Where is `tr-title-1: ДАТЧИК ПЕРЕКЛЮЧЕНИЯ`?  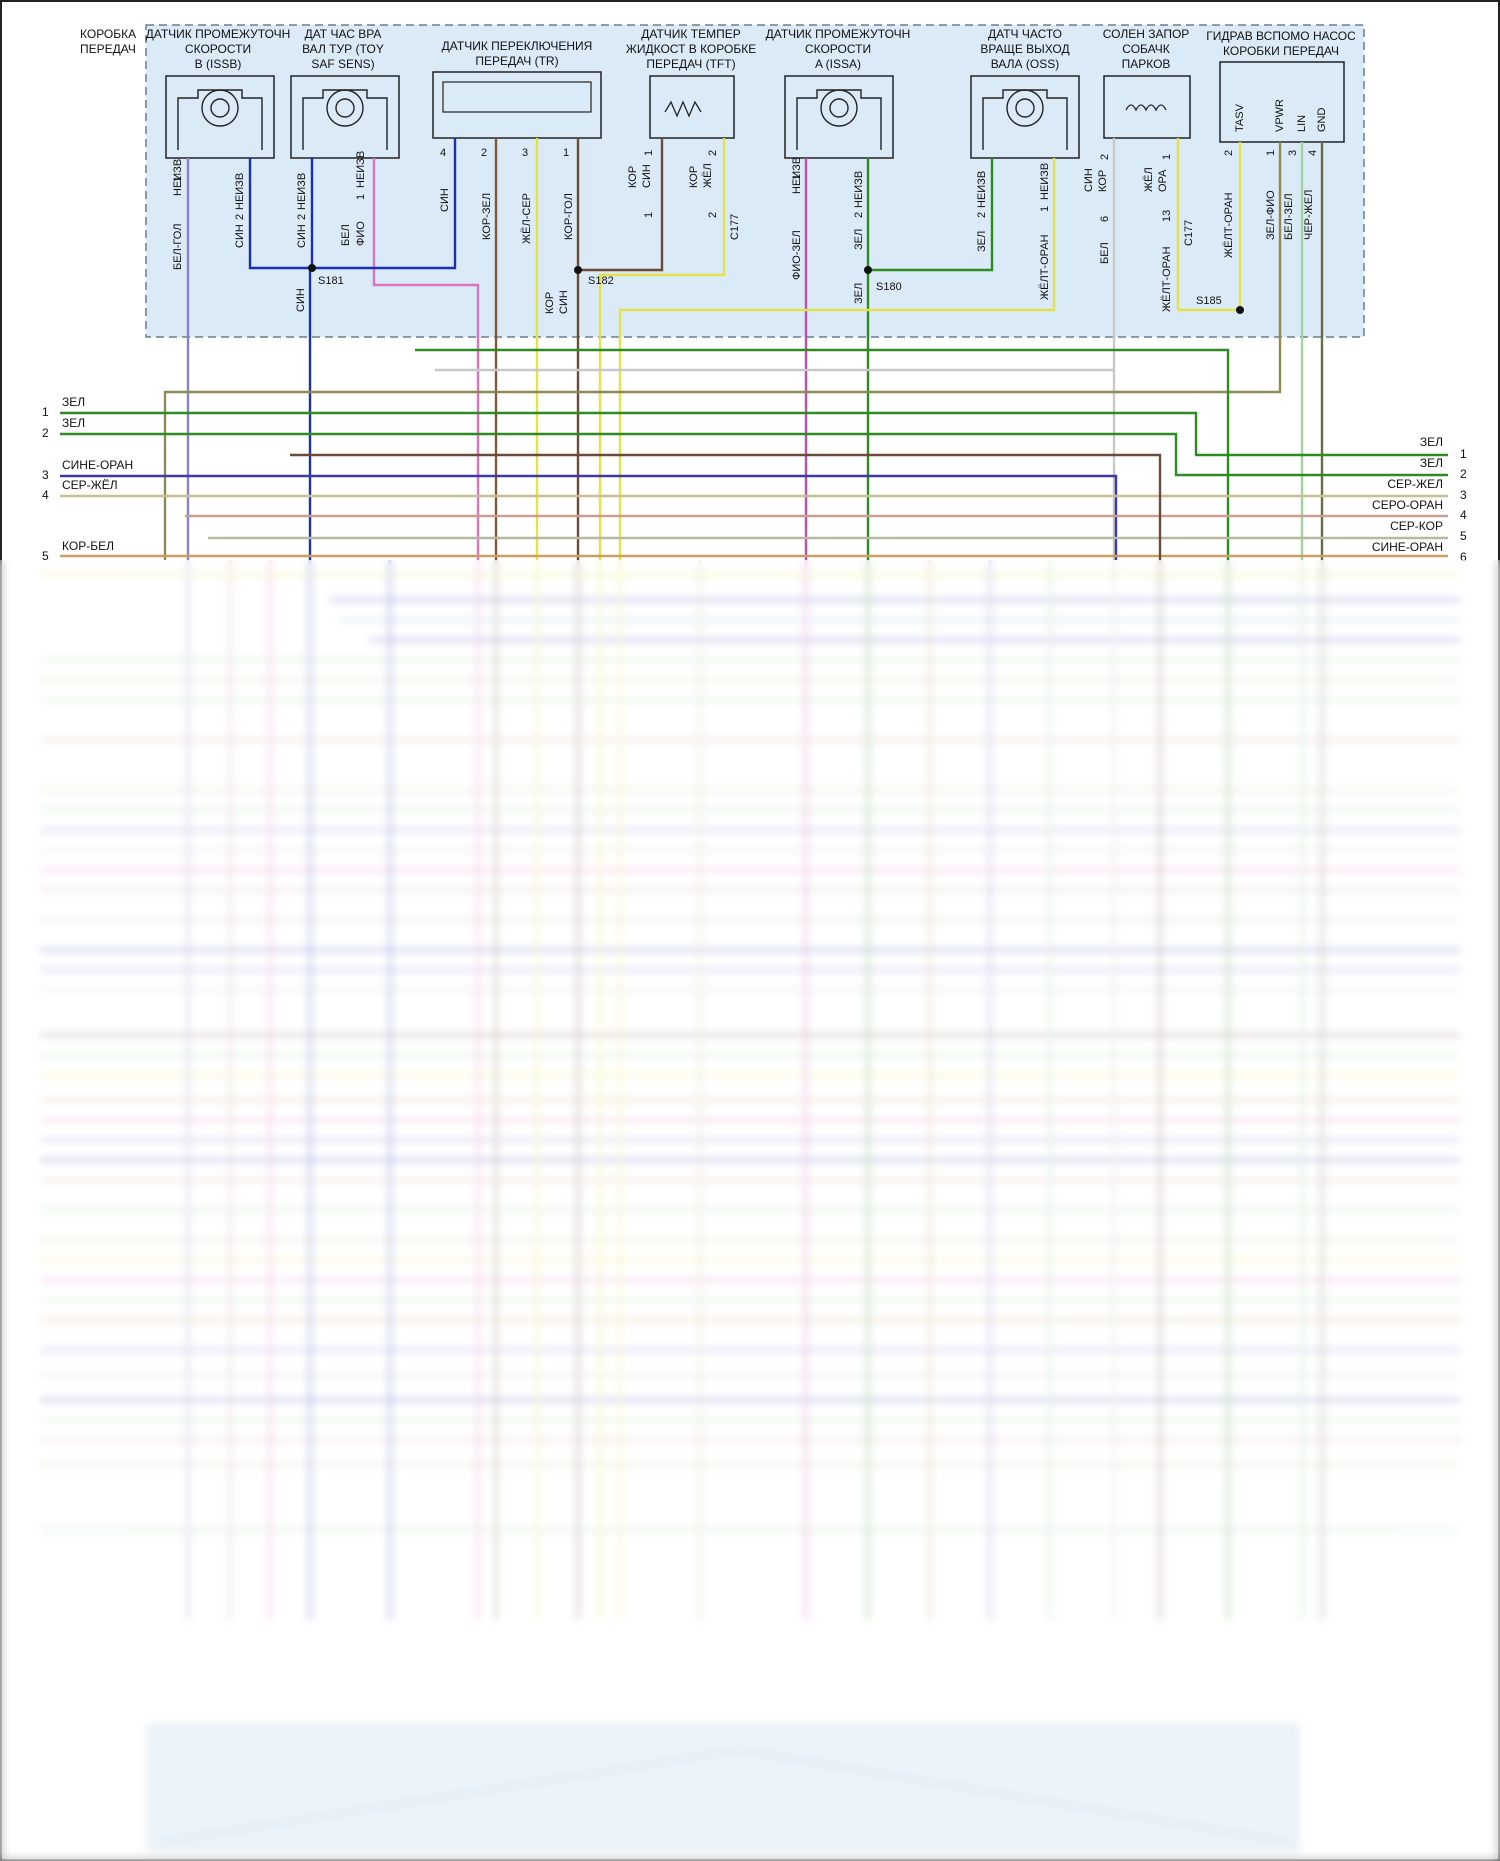 tr-title-1: ДАТЧИК ПЕРЕКЛЮЧЕНИЯ is located at coordinates (517, 46).